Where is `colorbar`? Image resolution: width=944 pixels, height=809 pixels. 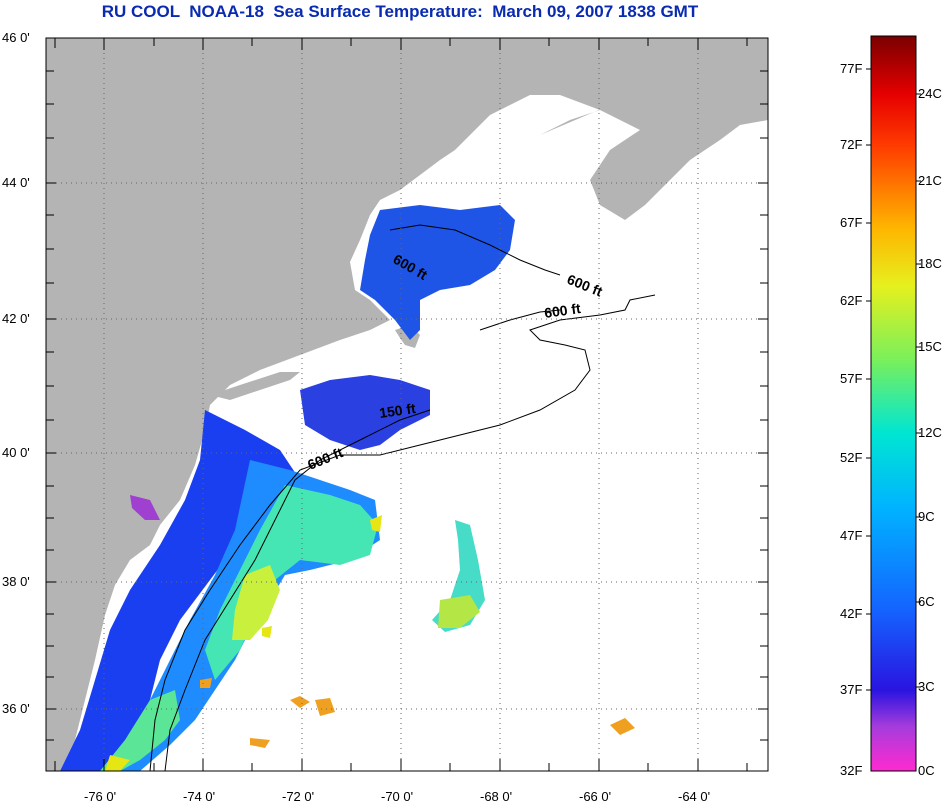
colorbar is located at coordinates (893, 403).